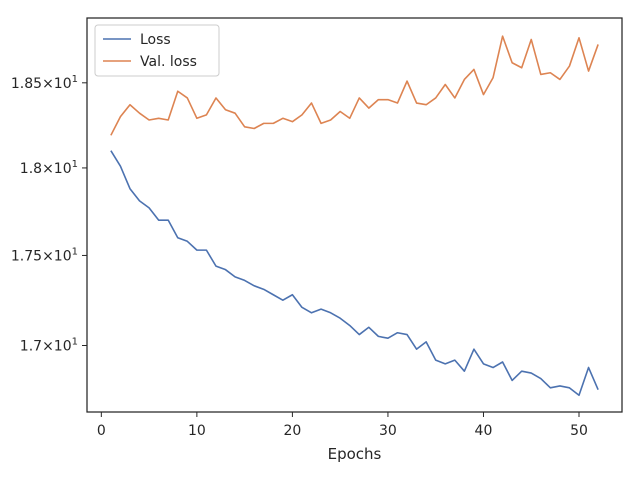 This screenshot has width=640, height=480. Describe the element at coordinates (342, 425) in the screenshot. I see `x-axis: 0 10 20 30 40 50` at that location.